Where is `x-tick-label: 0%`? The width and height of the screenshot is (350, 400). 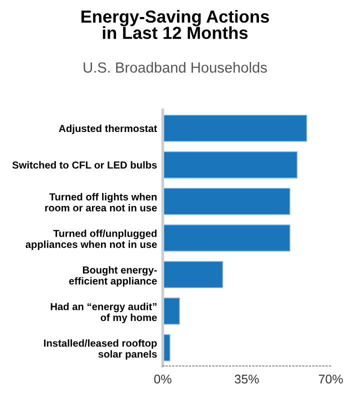 x-tick-label: 0% is located at coordinates (163, 379).